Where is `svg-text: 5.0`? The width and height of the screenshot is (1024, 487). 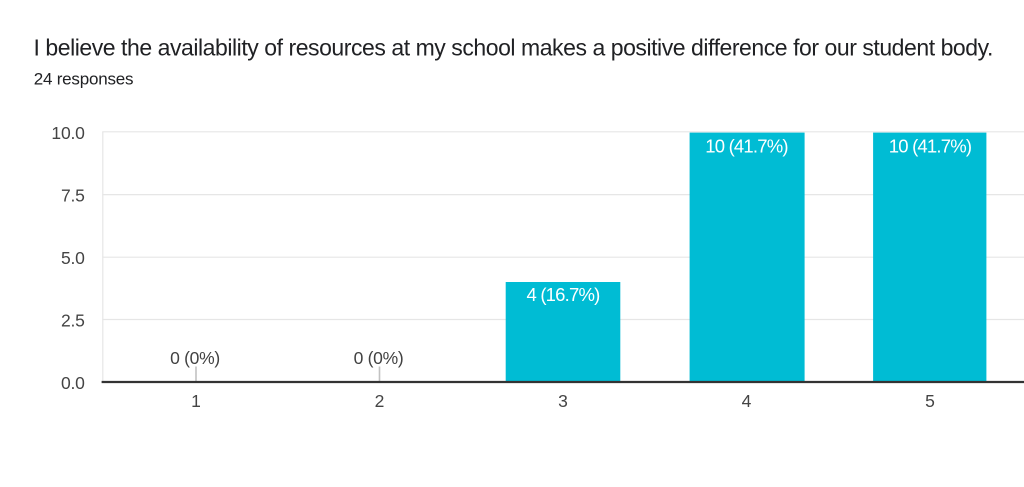
svg-text: 5.0 is located at coordinates (73, 258).